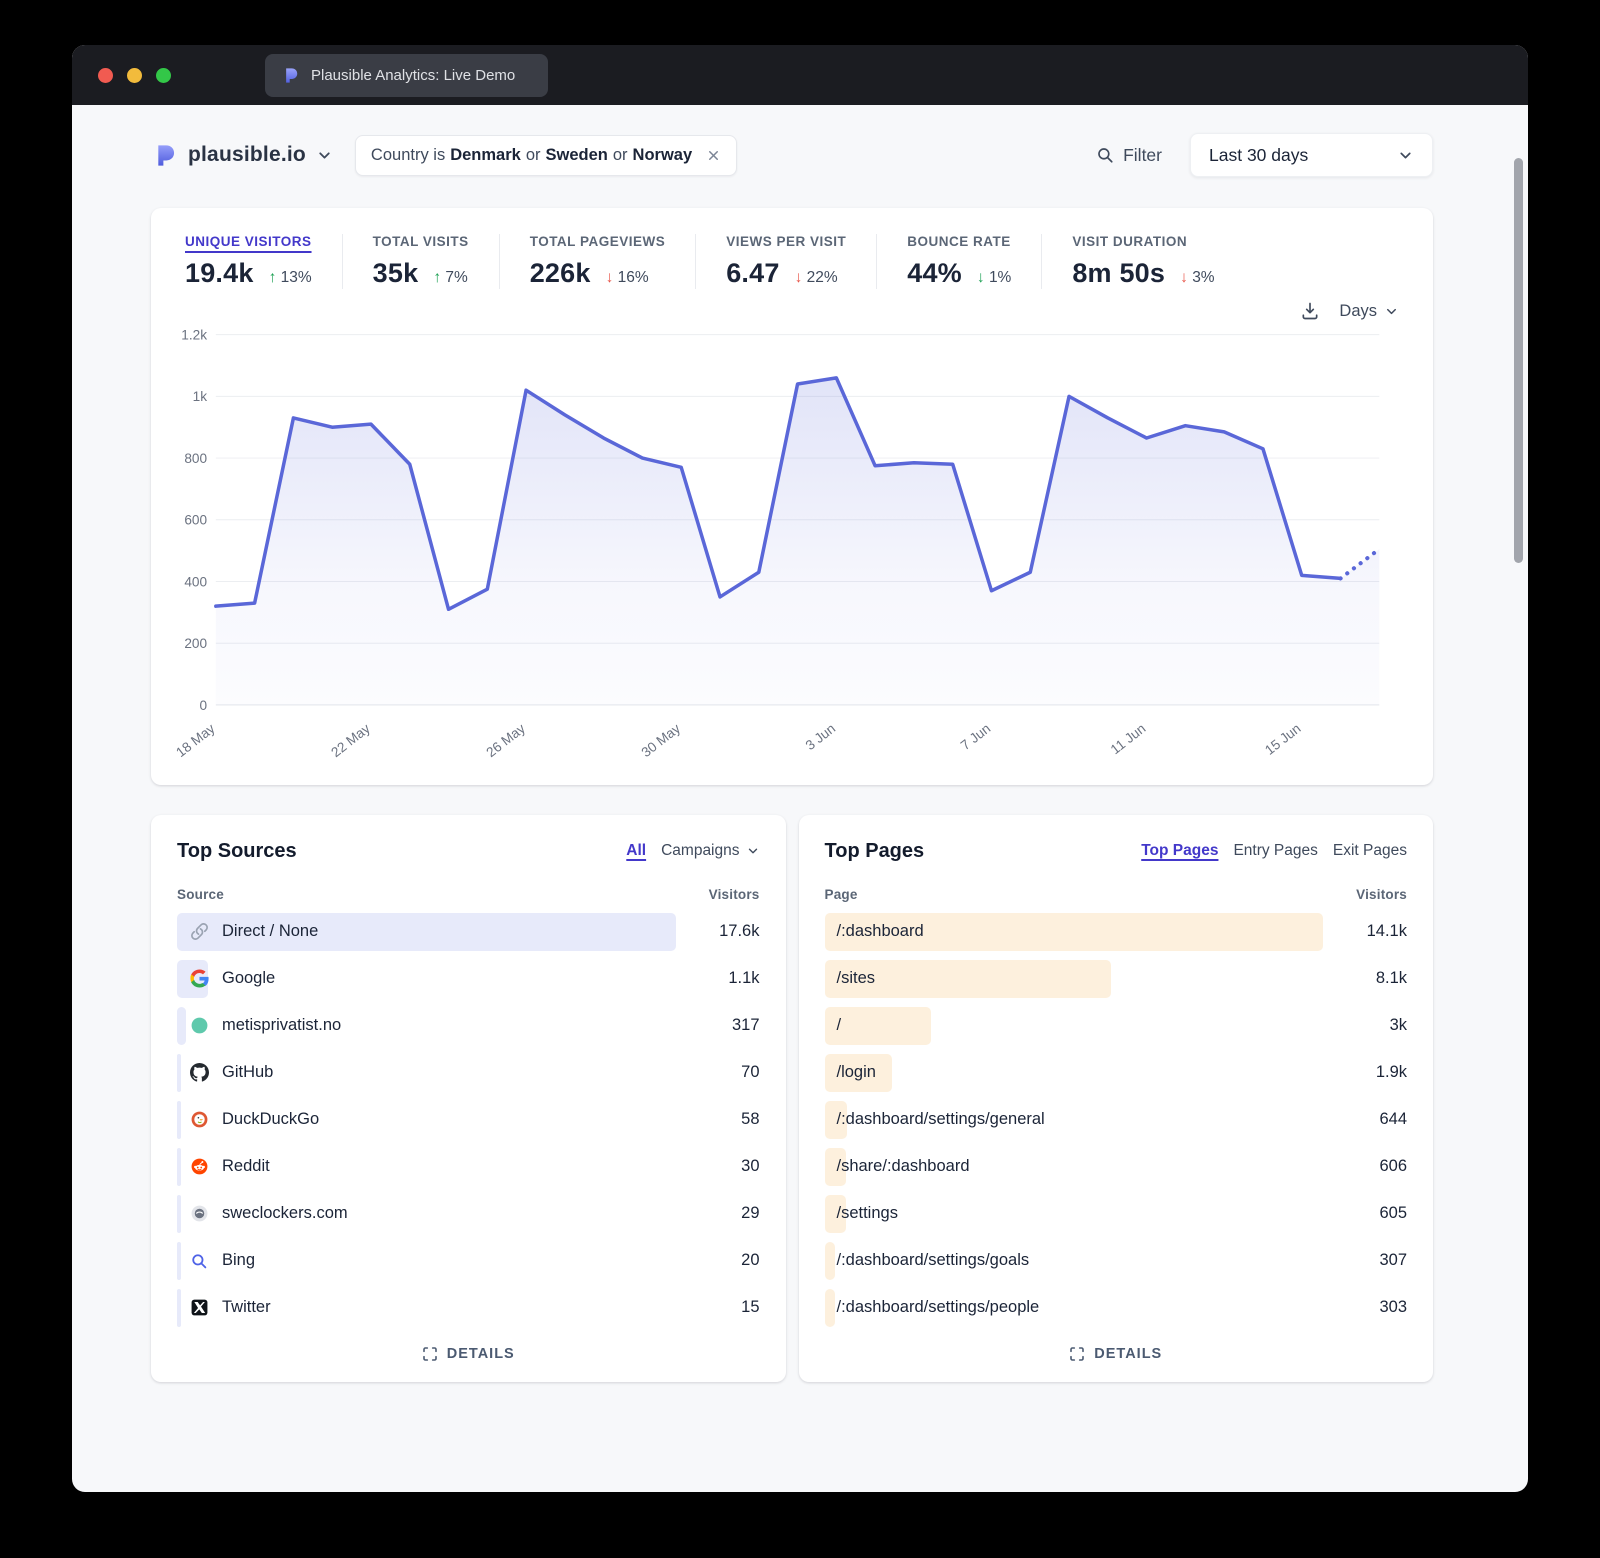  Describe the element at coordinates (1115, 1025) in the screenshot. I see `page-row: / 3k` at that location.